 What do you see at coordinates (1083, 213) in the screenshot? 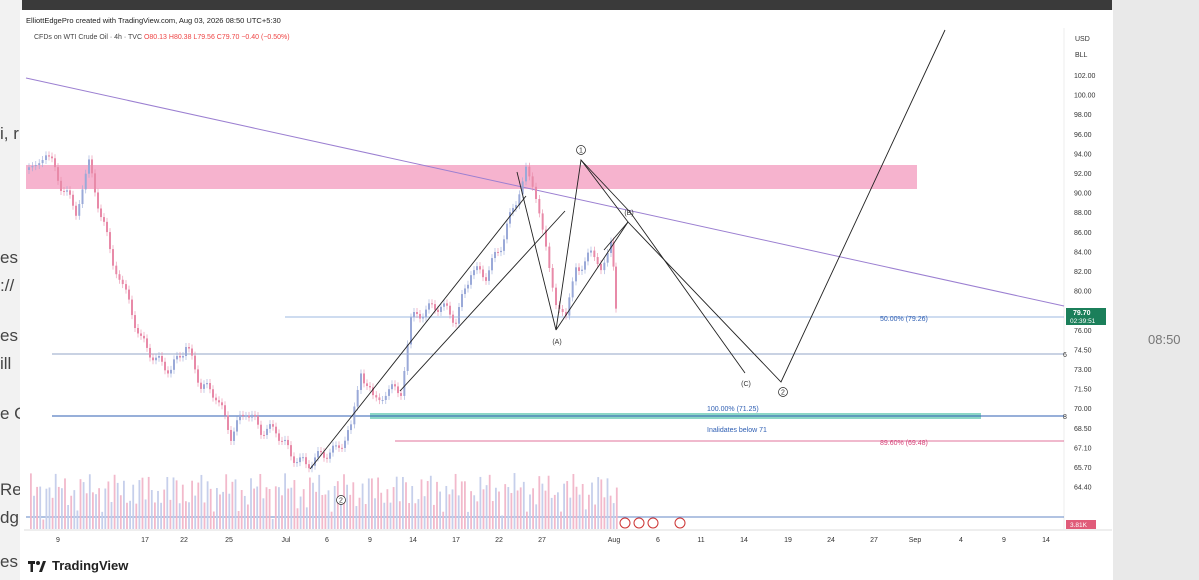
I see `price-tick-label: 88.00` at bounding box center [1083, 213].